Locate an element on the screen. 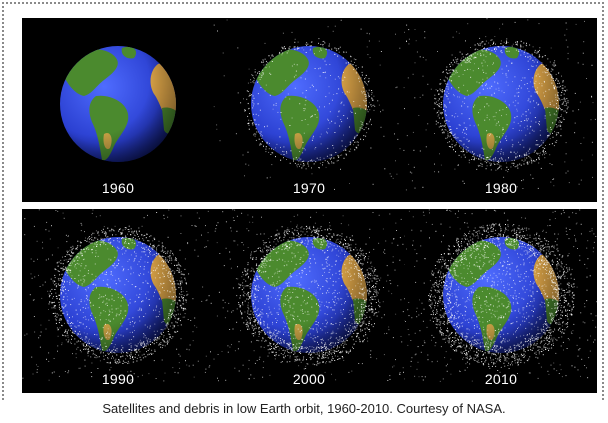 The image size is (608, 423). year-label: 1990 is located at coordinates (118, 379).